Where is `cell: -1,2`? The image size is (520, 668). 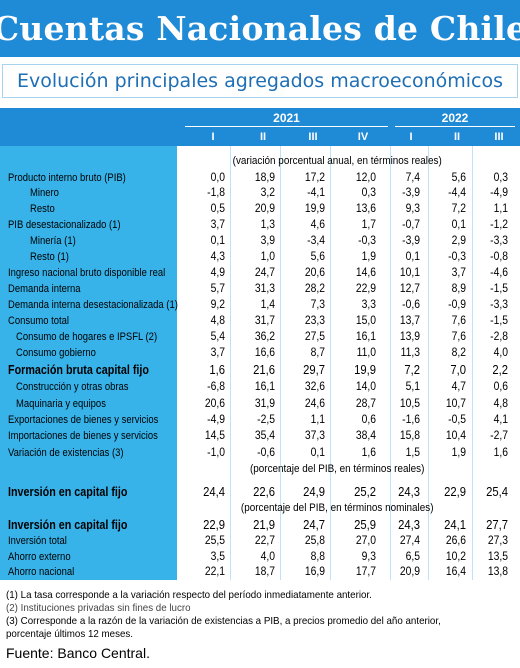 cell: -1,2 is located at coordinates (499, 225).